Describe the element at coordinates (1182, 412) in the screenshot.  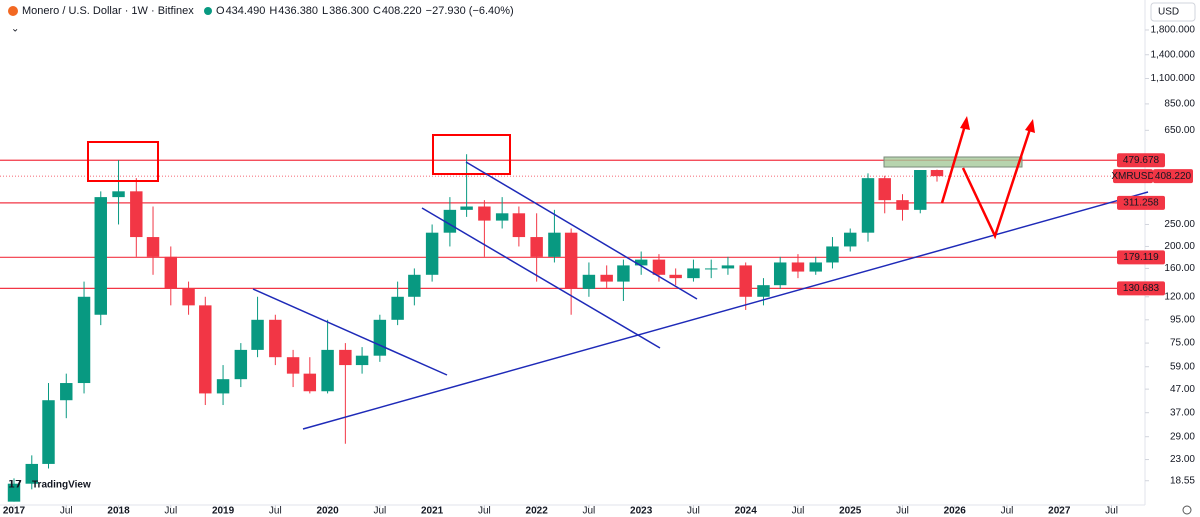
I see `y-tick-label: 37.00` at that location.